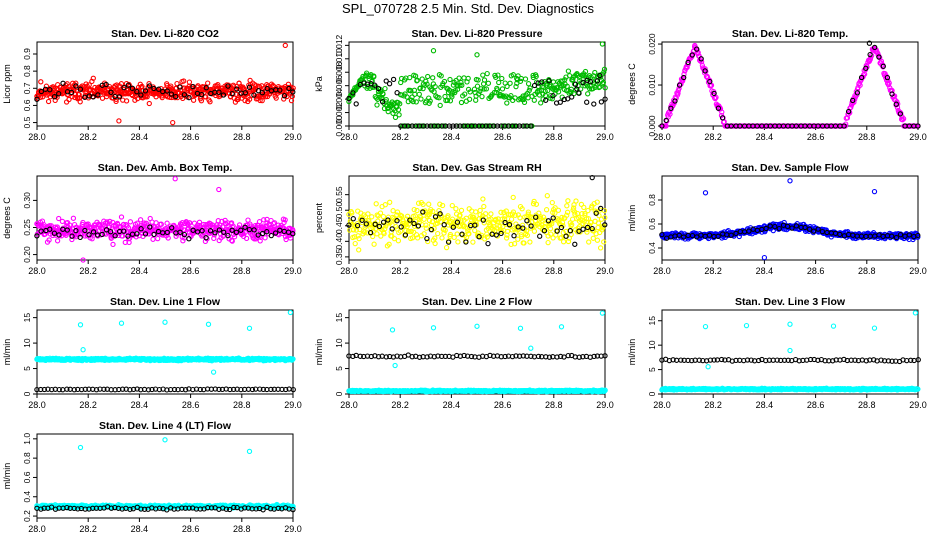  What do you see at coordinates (319, 84) in the screenshot?
I see `y-axis-label: kPa` at bounding box center [319, 84].